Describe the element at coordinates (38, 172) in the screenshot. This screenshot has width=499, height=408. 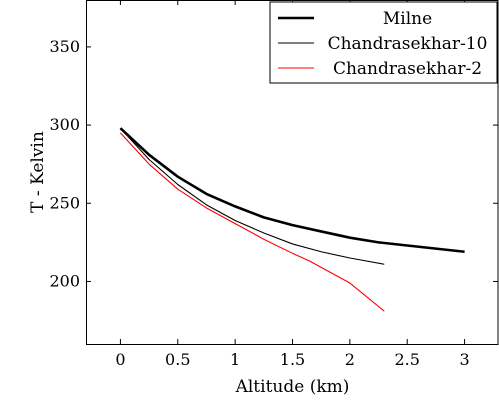
I see `y-axis-label: T - Kelvin` at that location.